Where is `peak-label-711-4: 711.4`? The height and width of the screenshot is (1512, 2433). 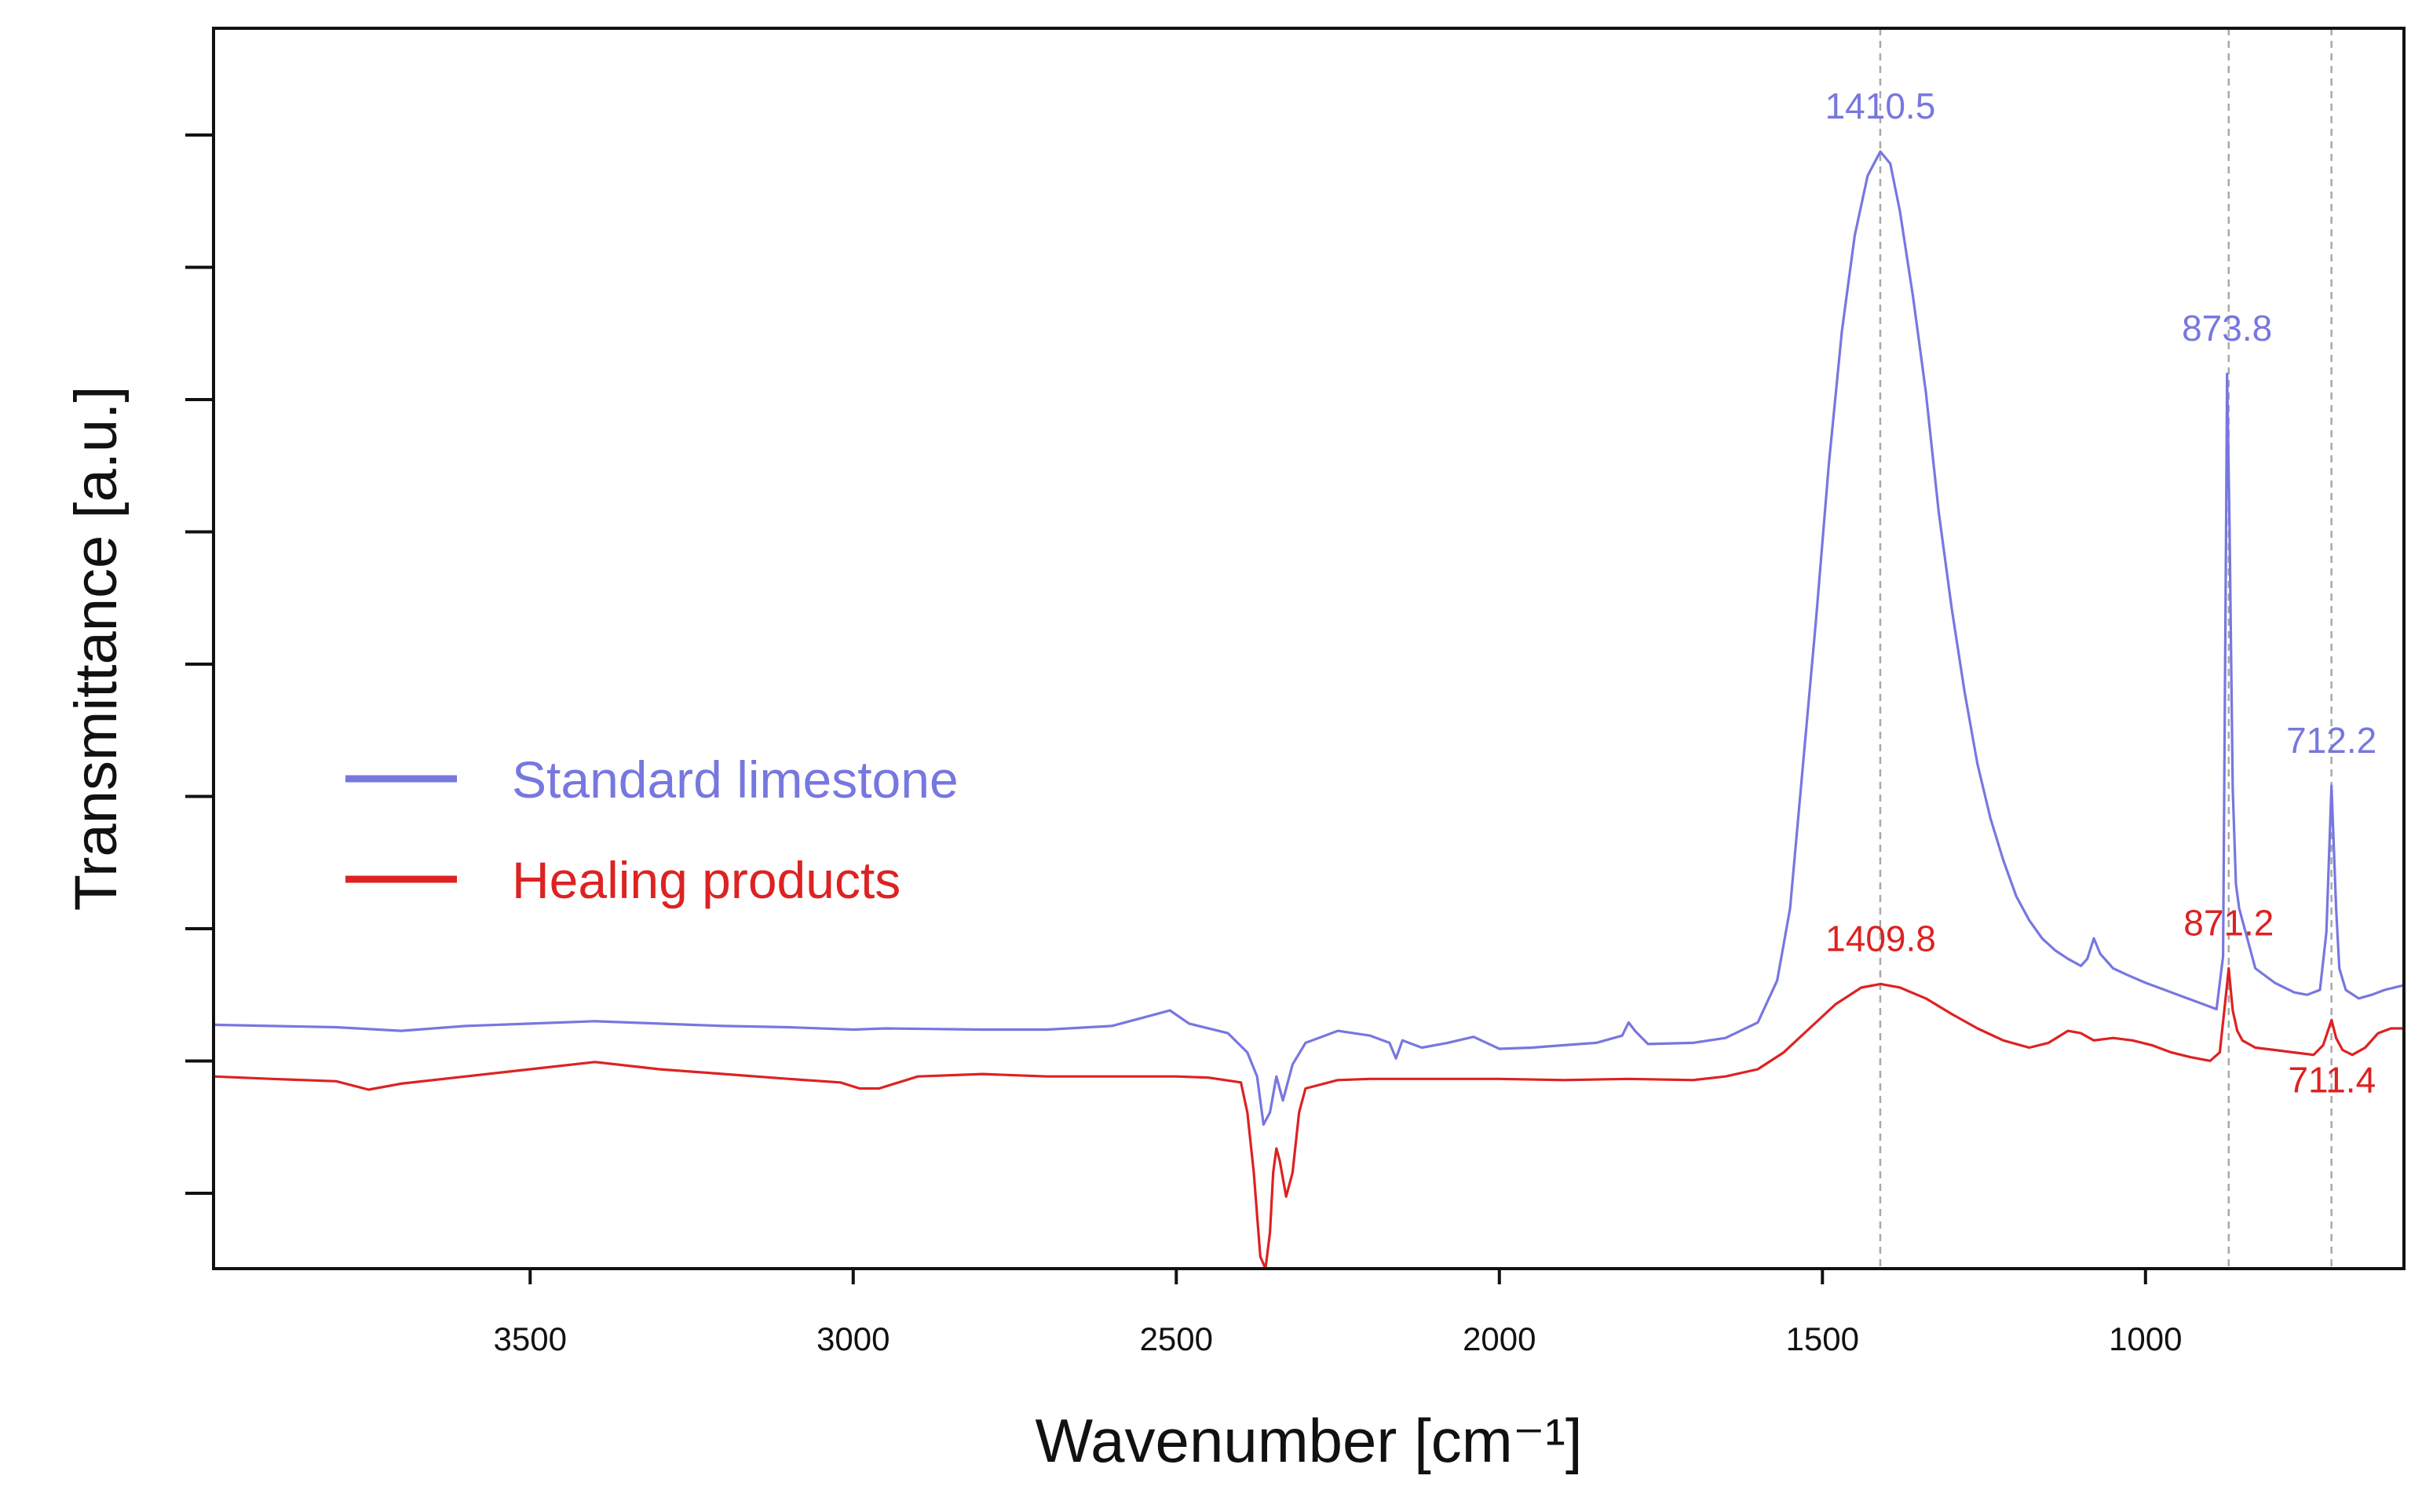 peak-label-711-4: 711.4 is located at coordinates (2332, 1079).